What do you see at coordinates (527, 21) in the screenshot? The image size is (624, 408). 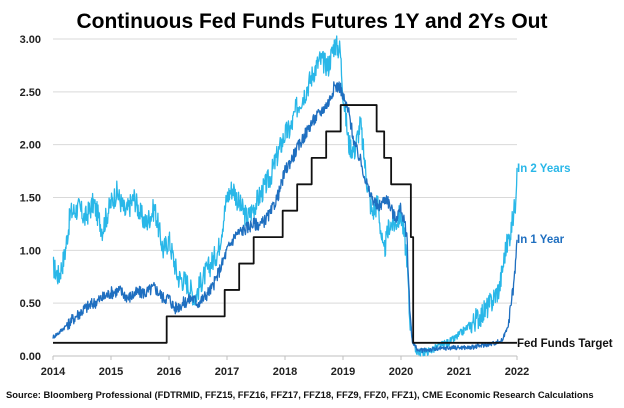 I see `title-part-5: Out` at bounding box center [527, 21].